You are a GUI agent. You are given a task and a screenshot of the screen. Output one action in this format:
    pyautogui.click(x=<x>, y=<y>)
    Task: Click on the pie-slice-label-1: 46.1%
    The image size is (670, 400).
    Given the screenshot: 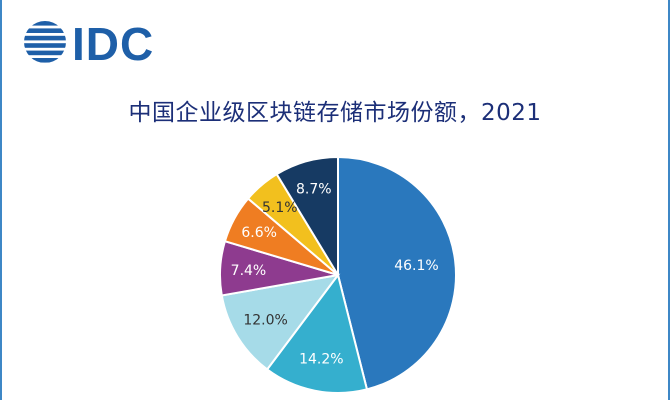 What is the action you would take?
    pyautogui.click(x=416, y=266)
    